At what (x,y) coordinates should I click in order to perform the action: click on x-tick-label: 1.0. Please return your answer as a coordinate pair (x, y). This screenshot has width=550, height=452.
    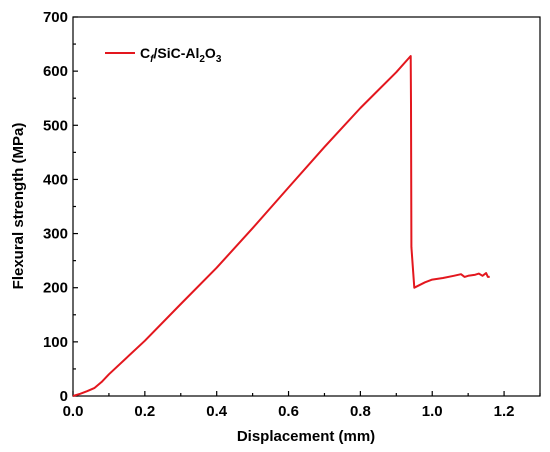
    Looking at the image, I should click on (432, 411).